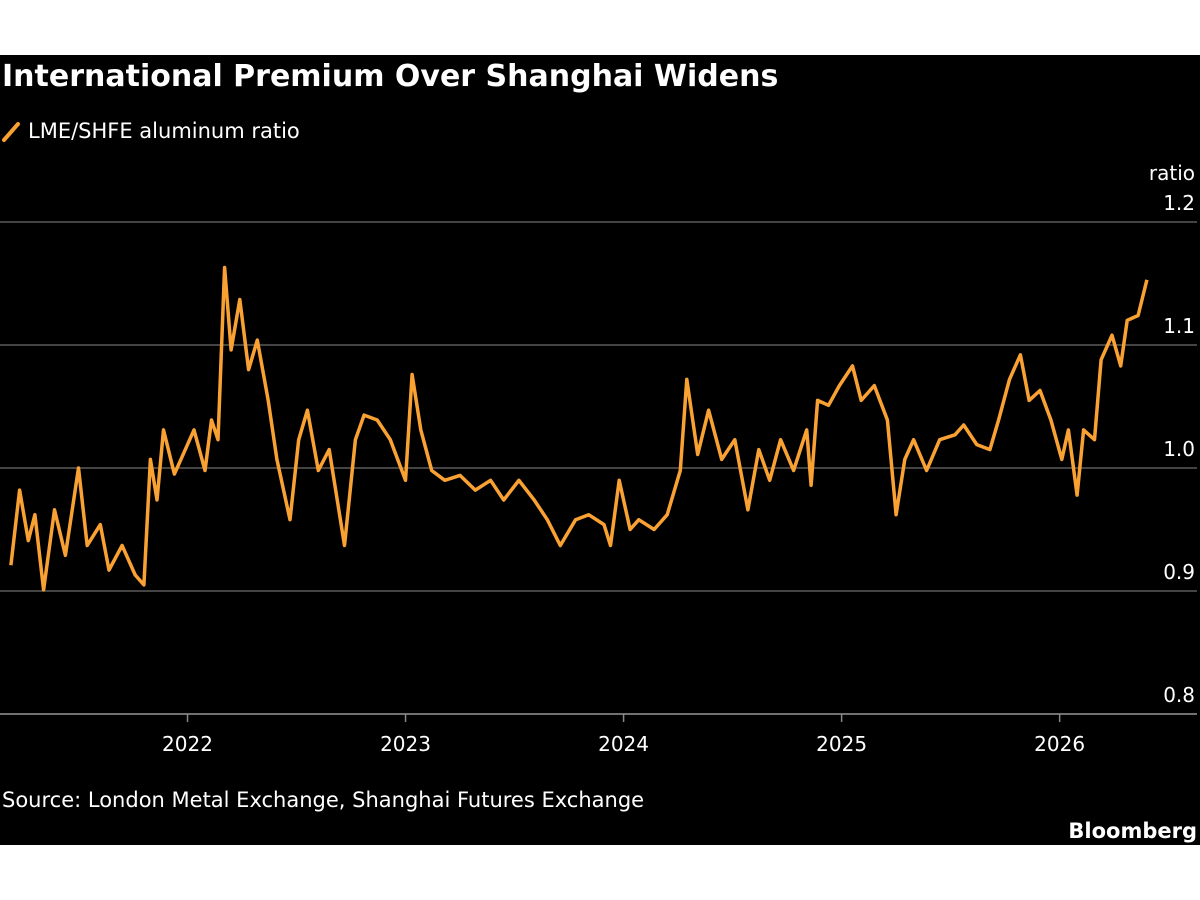  Describe the element at coordinates (1179, 449) in the screenshot. I see `y-tick-label: 1.0` at that location.